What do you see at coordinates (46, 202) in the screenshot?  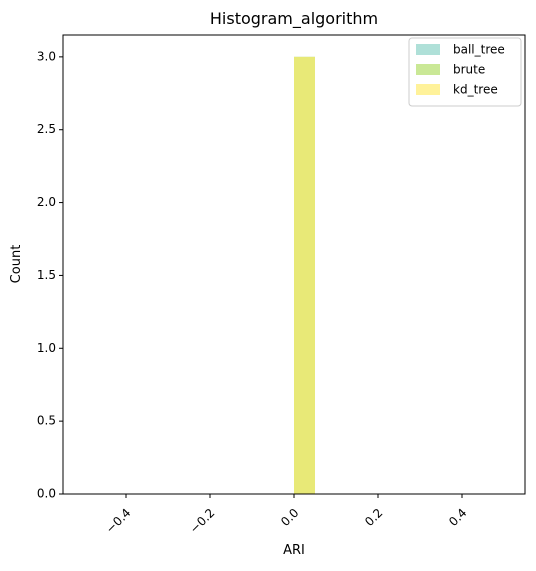 I see `y-tick-label: 2.0` at bounding box center [46, 202].